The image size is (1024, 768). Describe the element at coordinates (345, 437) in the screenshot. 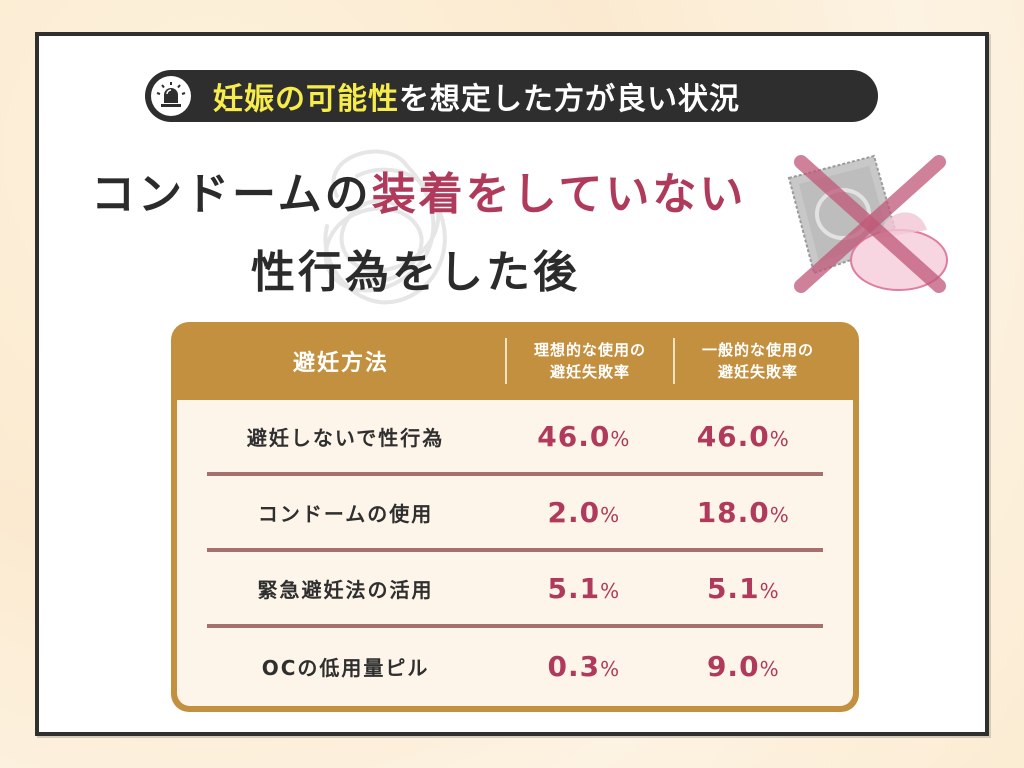

I see `method-cell: 避妊しないで性行為` at that location.